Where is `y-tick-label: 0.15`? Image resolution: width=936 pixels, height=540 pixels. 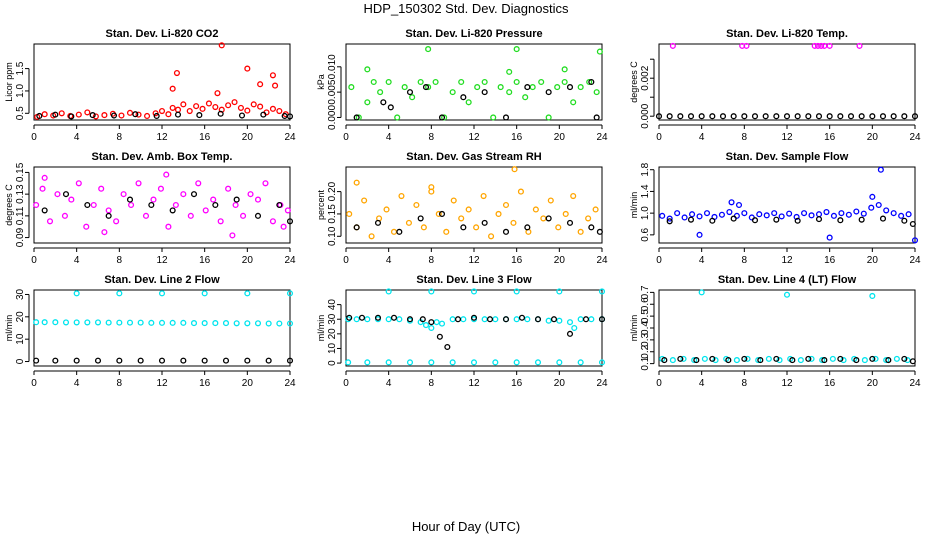
y-tick-label: 0.15 is located at coordinates (20, 172).